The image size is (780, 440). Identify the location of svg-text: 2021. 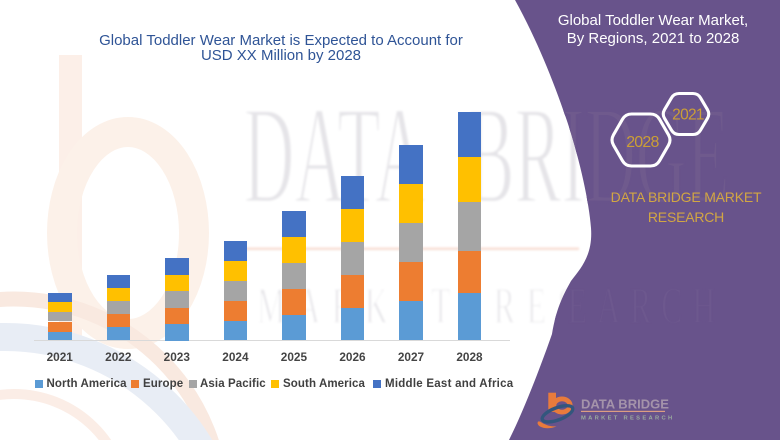
(688, 114).